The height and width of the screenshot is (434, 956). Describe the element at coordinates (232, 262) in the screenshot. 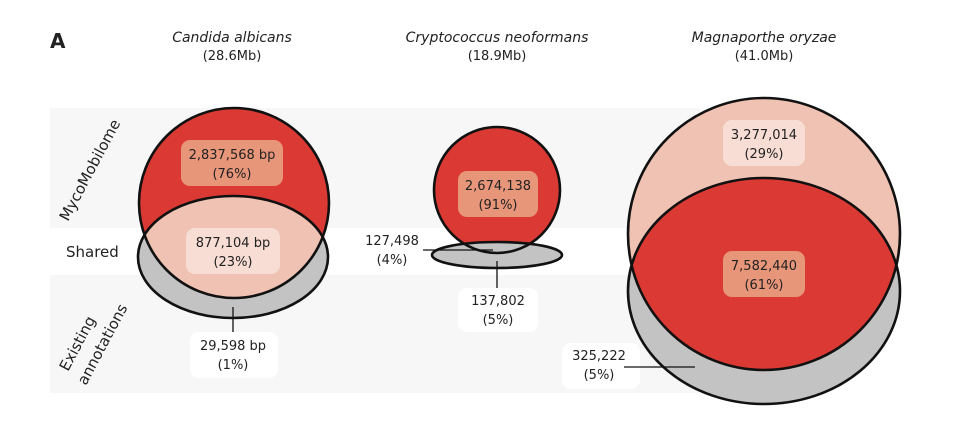

I see `pct-label: (23%)` at that location.